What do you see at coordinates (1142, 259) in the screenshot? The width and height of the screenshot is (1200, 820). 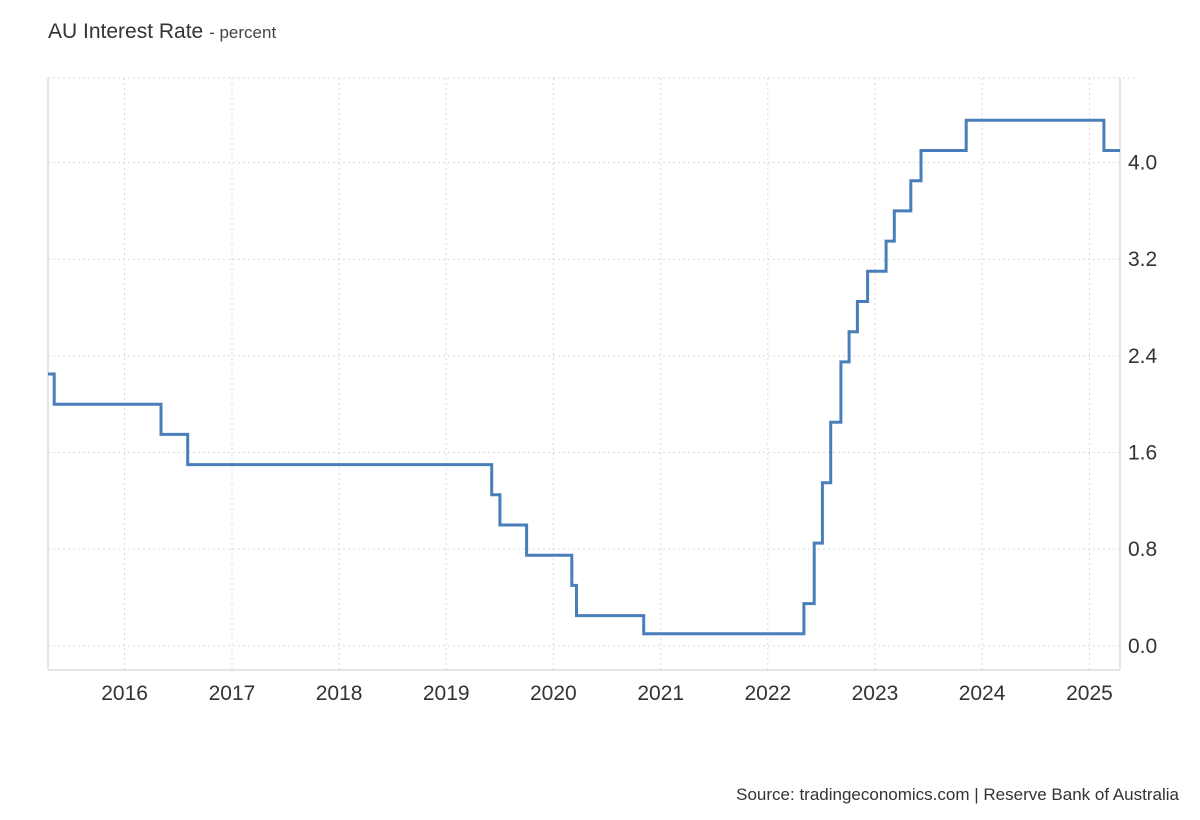 I see `y-tick-label: 3.2` at bounding box center [1142, 259].